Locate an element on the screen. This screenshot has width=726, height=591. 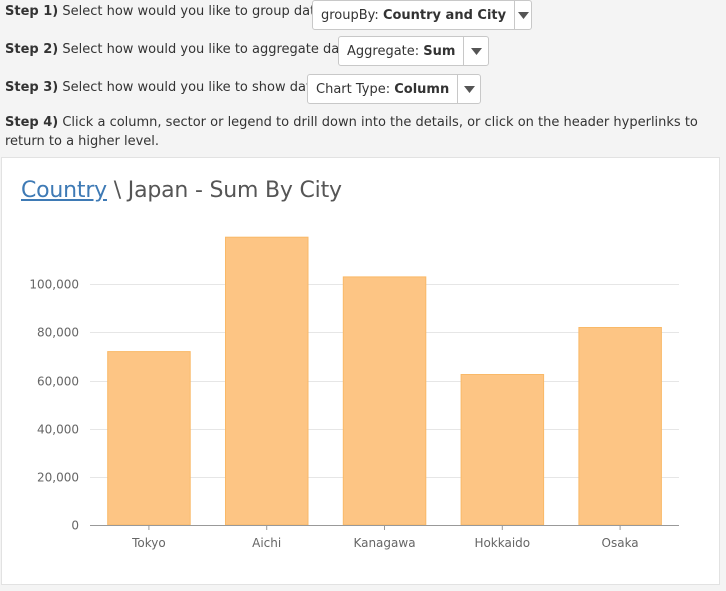
step-3-text: Select how would you like to show data. is located at coordinates (193, 87).